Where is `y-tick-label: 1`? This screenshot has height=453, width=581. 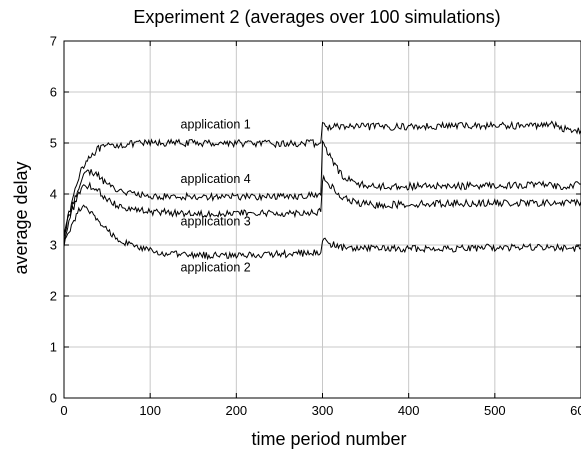 y-tick-label: 1 is located at coordinates (53, 347).